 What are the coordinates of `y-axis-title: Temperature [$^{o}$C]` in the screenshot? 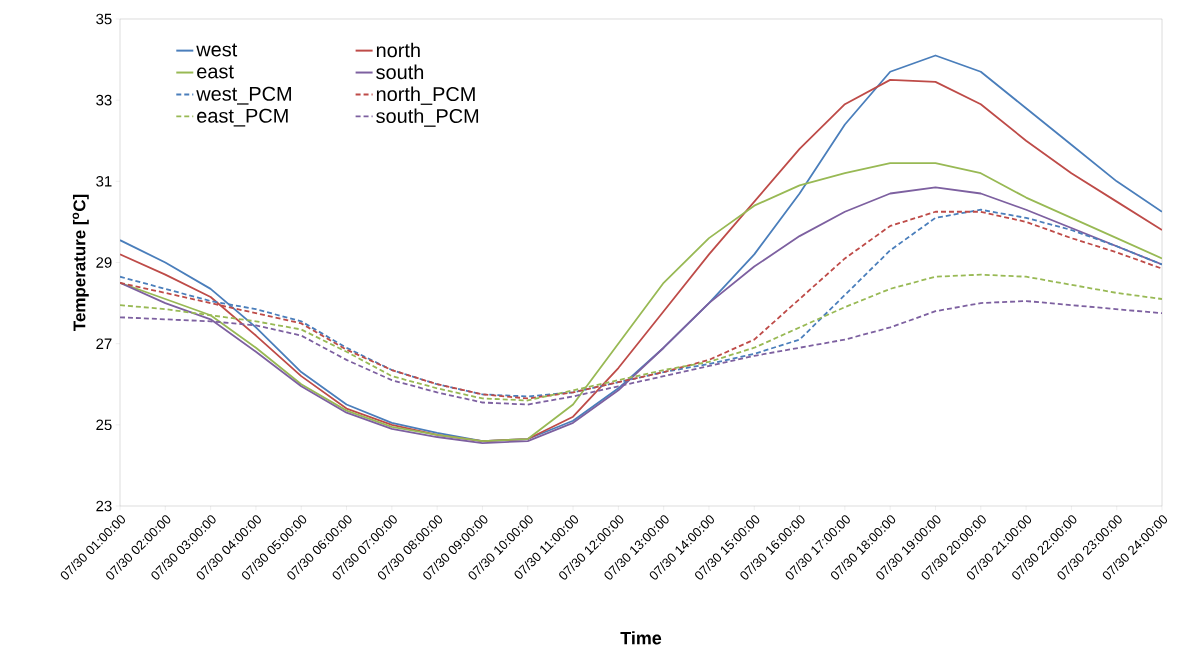 It's located at (80, 262).